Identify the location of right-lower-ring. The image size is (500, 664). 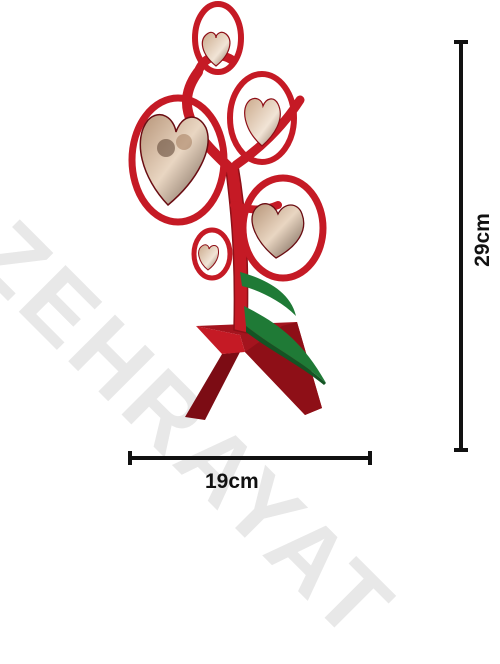
(283, 228).